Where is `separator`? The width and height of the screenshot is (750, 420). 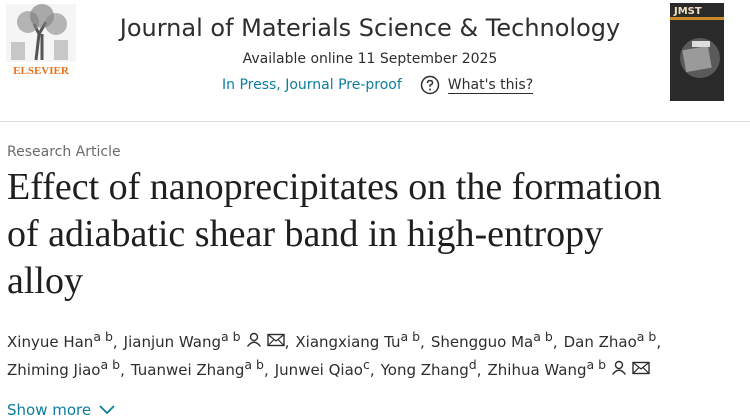
separator is located at coordinates (375, 121).